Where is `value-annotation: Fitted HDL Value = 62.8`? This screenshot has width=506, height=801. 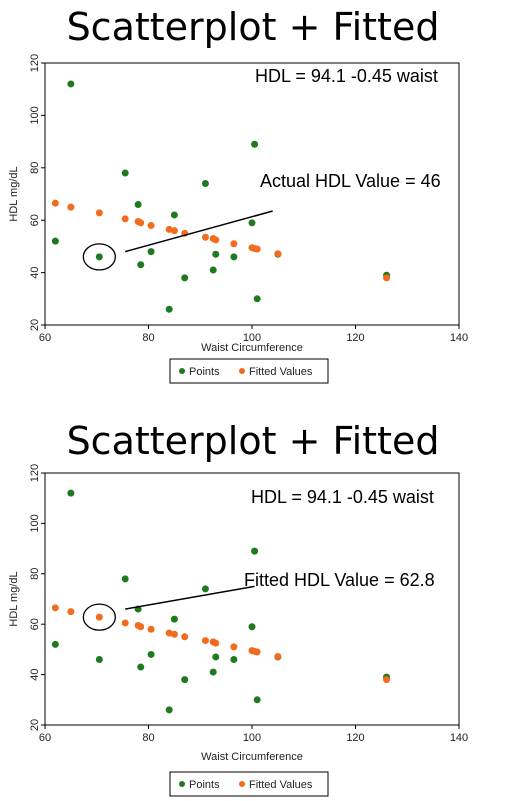
value-annotation: Fitted HDL Value = 62.8 is located at coordinates (339, 580).